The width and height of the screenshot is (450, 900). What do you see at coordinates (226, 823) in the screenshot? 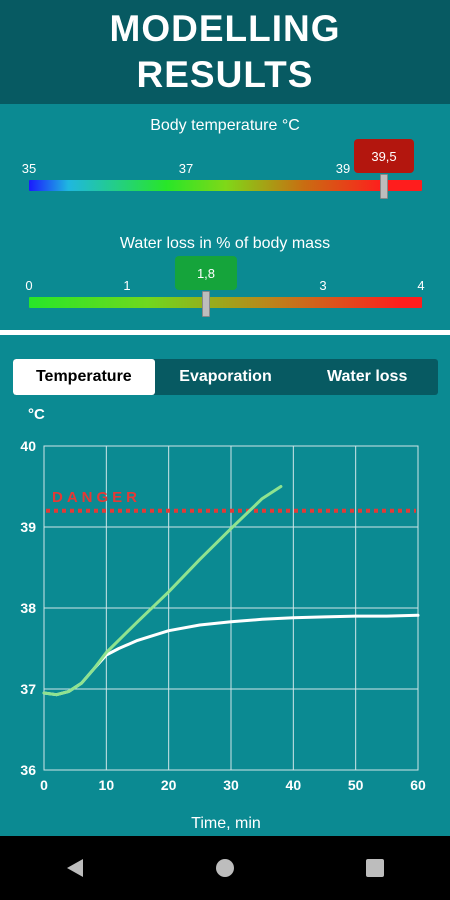
I see `x-axis-title: Time, min` at bounding box center [226, 823].